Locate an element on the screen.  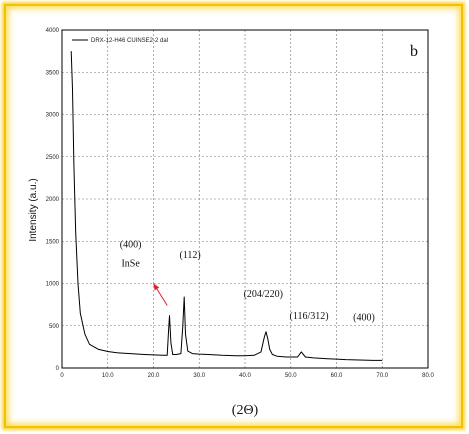
legend-entry: DRX-12-H46 CUINSE2-2 dal is located at coordinates (129, 41).